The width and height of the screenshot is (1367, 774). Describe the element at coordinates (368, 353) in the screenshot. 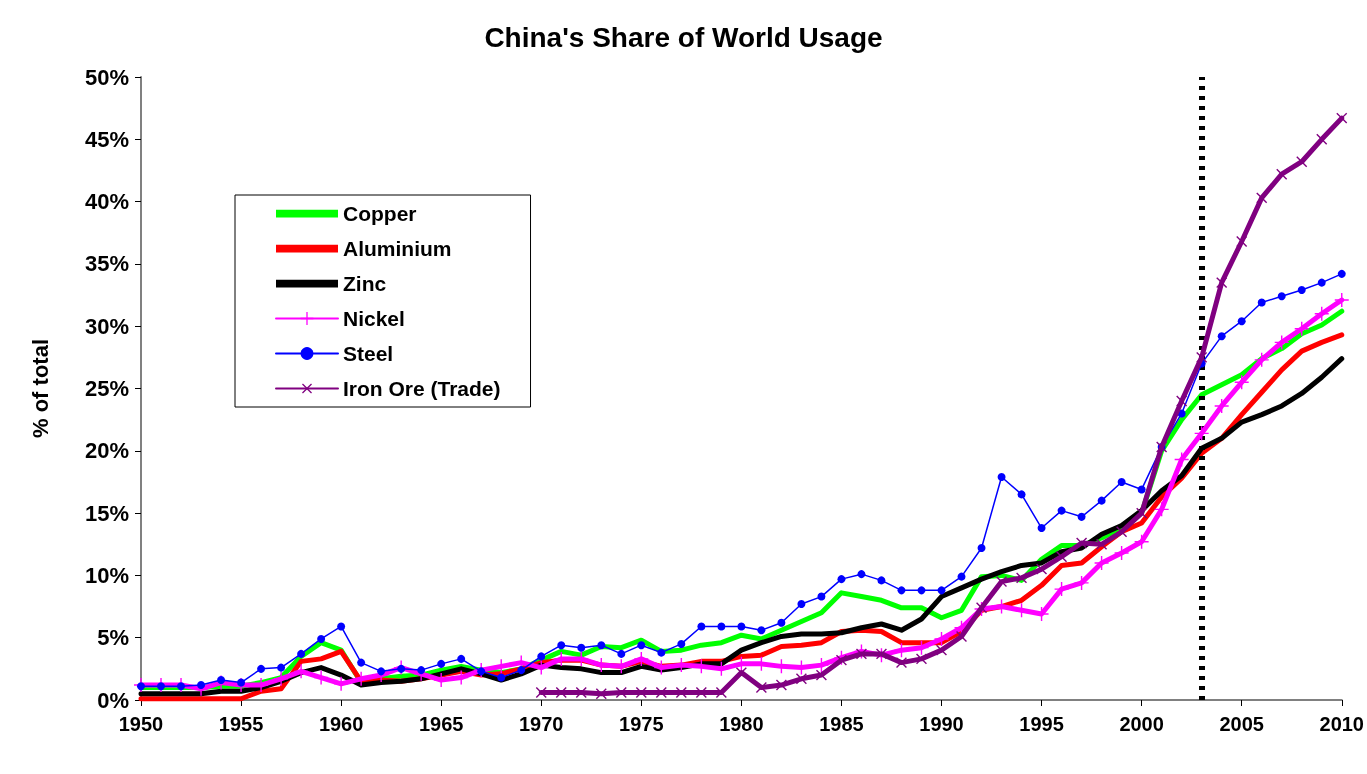

I see `legend-label: Steel` at that location.